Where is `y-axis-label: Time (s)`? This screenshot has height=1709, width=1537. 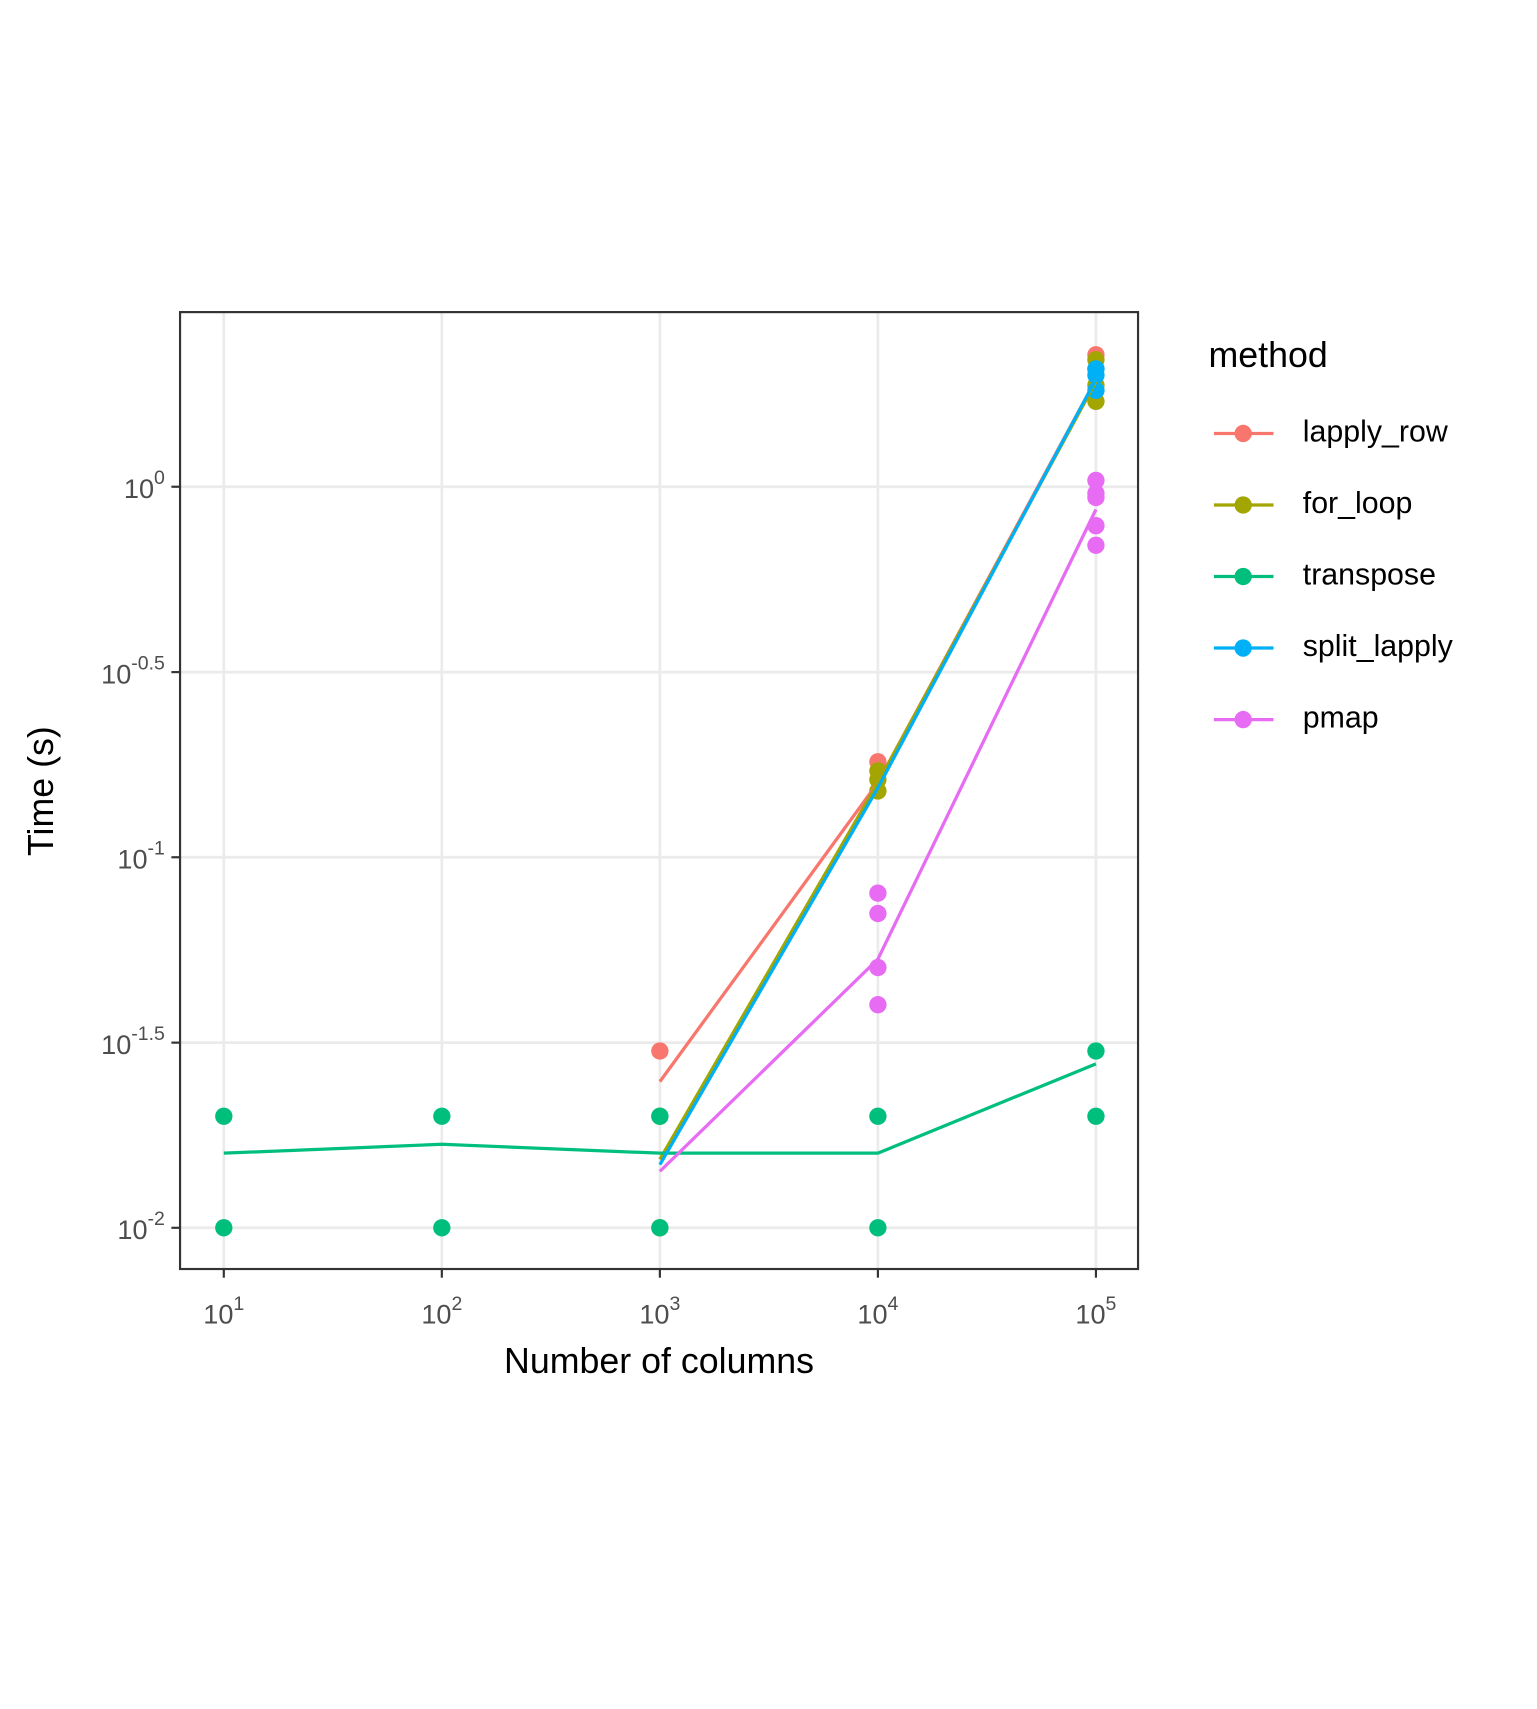
y-axis-label: Time (s) is located at coordinates (41, 791).